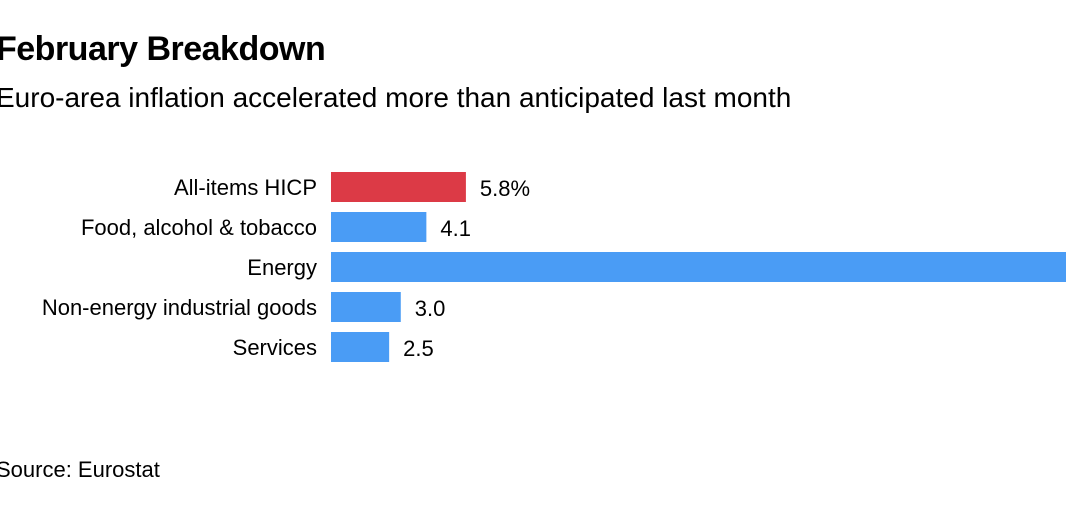 The image size is (1080, 512). I want to click on chart-title: February Breakdown, so click(163, 49).